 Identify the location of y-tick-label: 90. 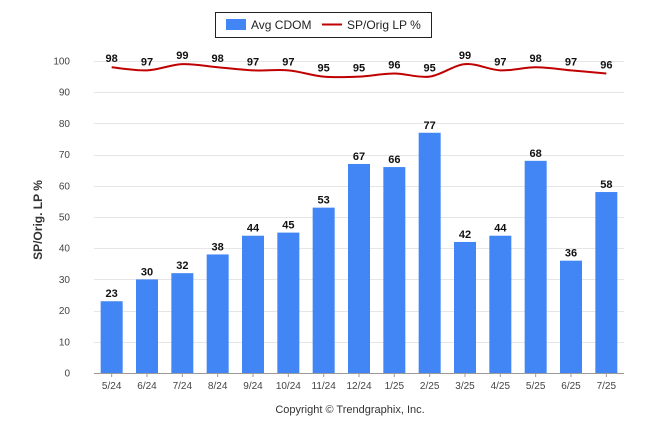
(65, 93).